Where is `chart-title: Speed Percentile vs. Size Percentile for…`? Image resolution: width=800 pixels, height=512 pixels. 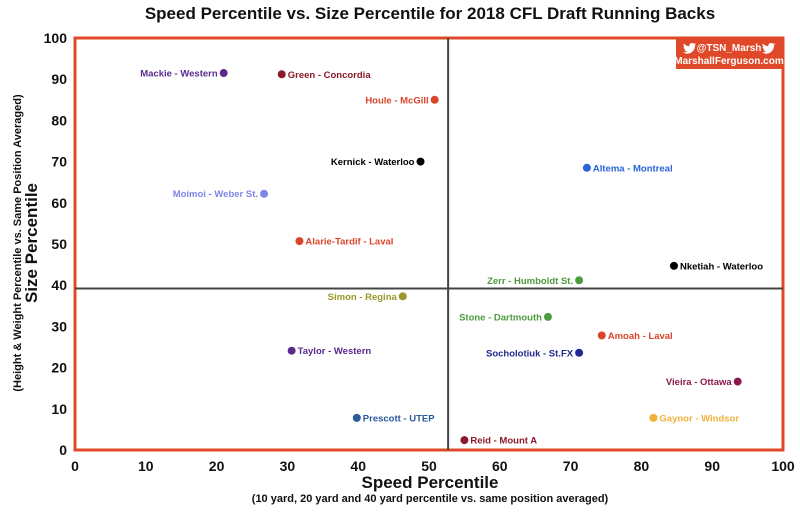
chart-title: Speed Percentile vs. Size Percentile for… is located at coordinates (430, 13).